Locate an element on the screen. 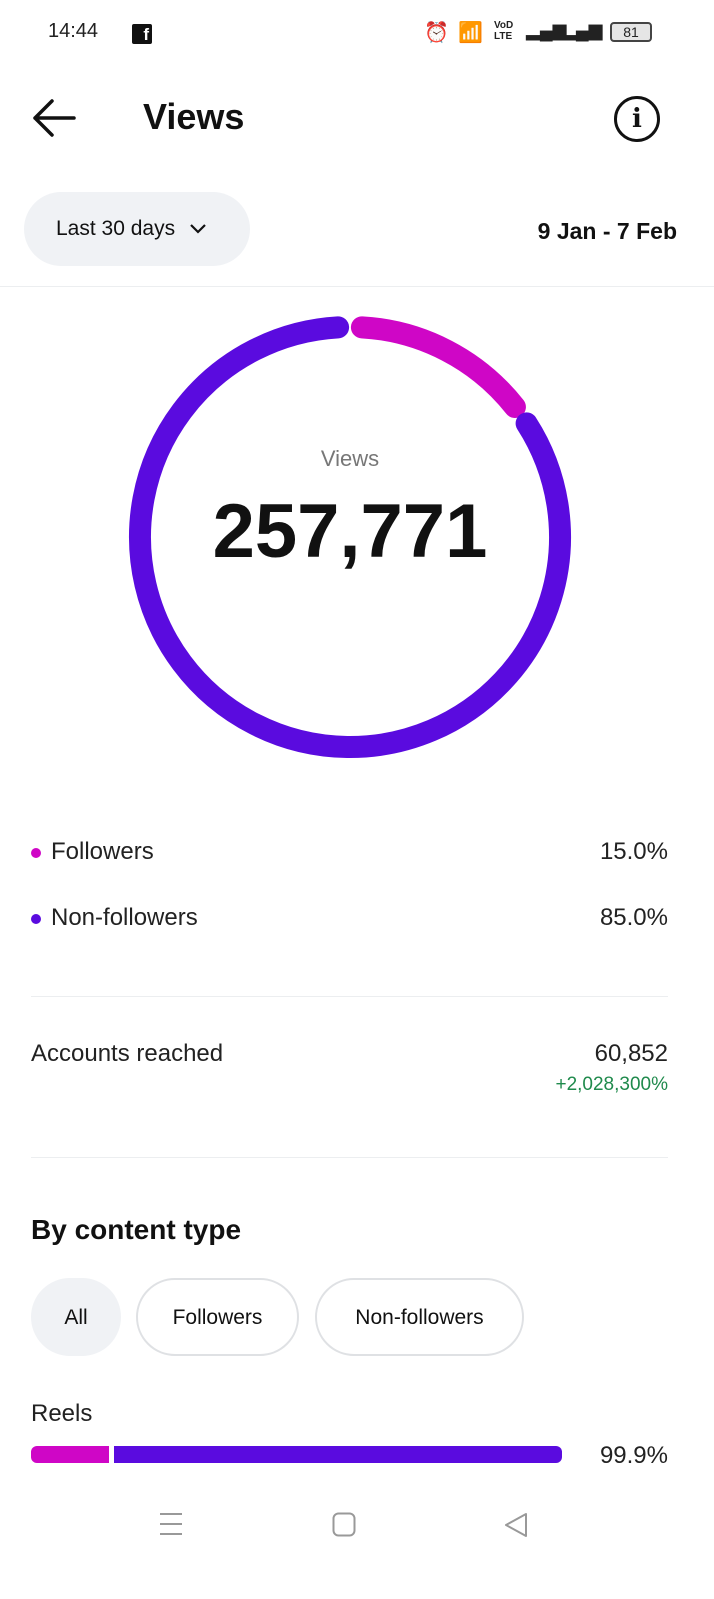 The image size is (714, 1599). legend-label: Non-followers is located at coordinates (124, 917).